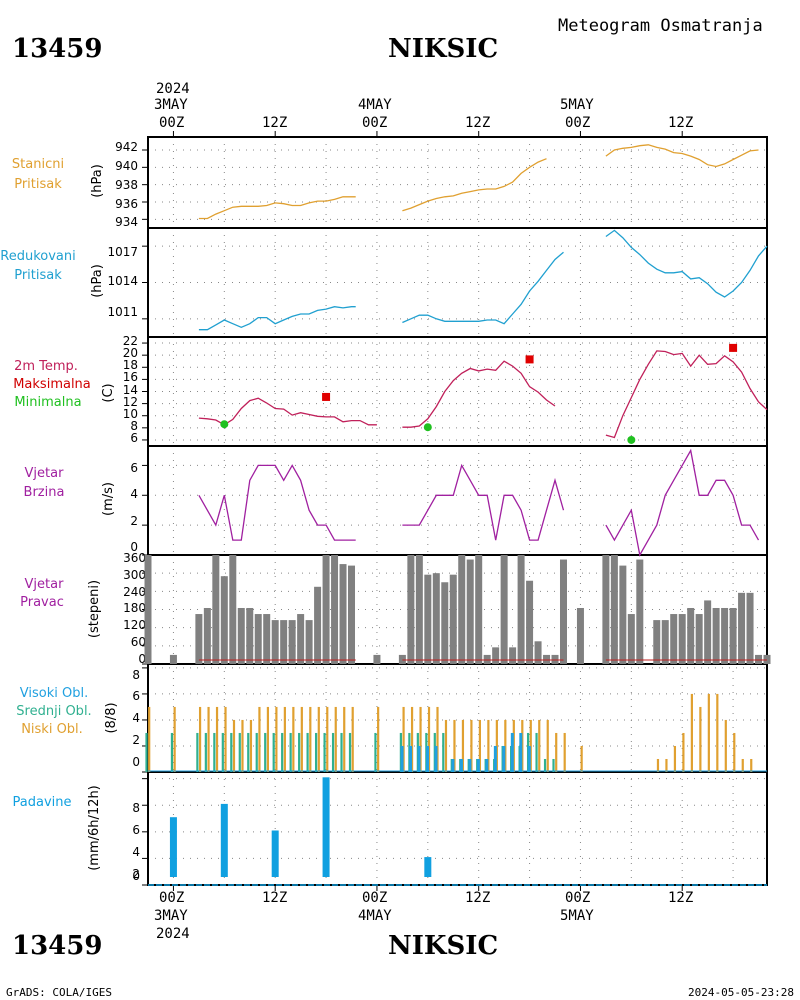 This screenshot has width=800, height=1000. What do you see at coordinates (134, 547) in the screenshot?
I see `tick-ws-0: 0` at bounding box center [134, 547].